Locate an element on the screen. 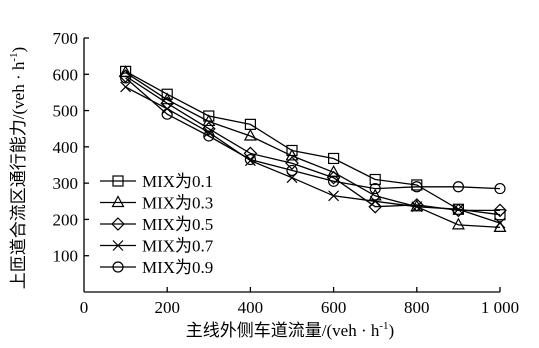 The width and height of the screenshot is (539, 348). y-tick-label: 300 is located at coordinates (66, 183).